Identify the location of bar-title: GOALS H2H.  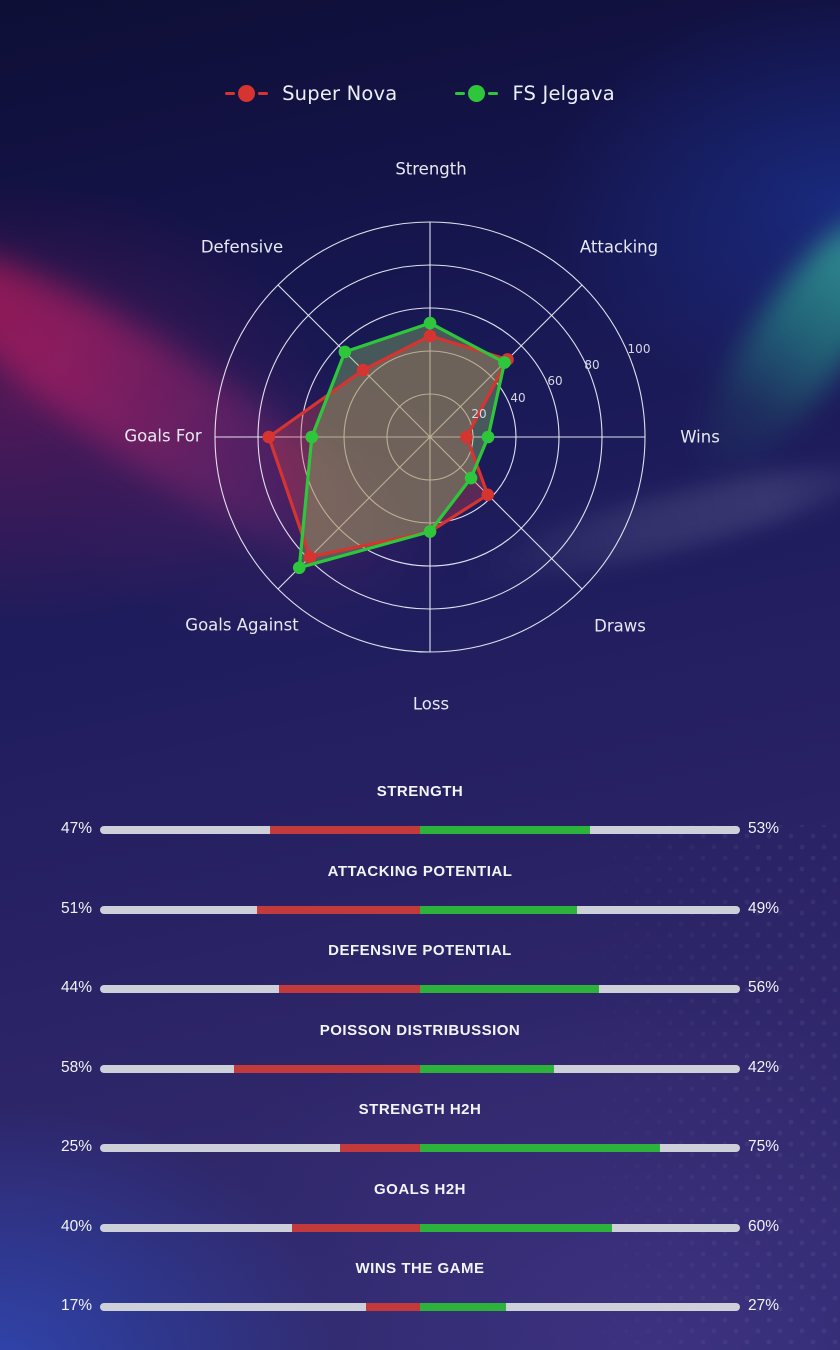
(419, 1189).